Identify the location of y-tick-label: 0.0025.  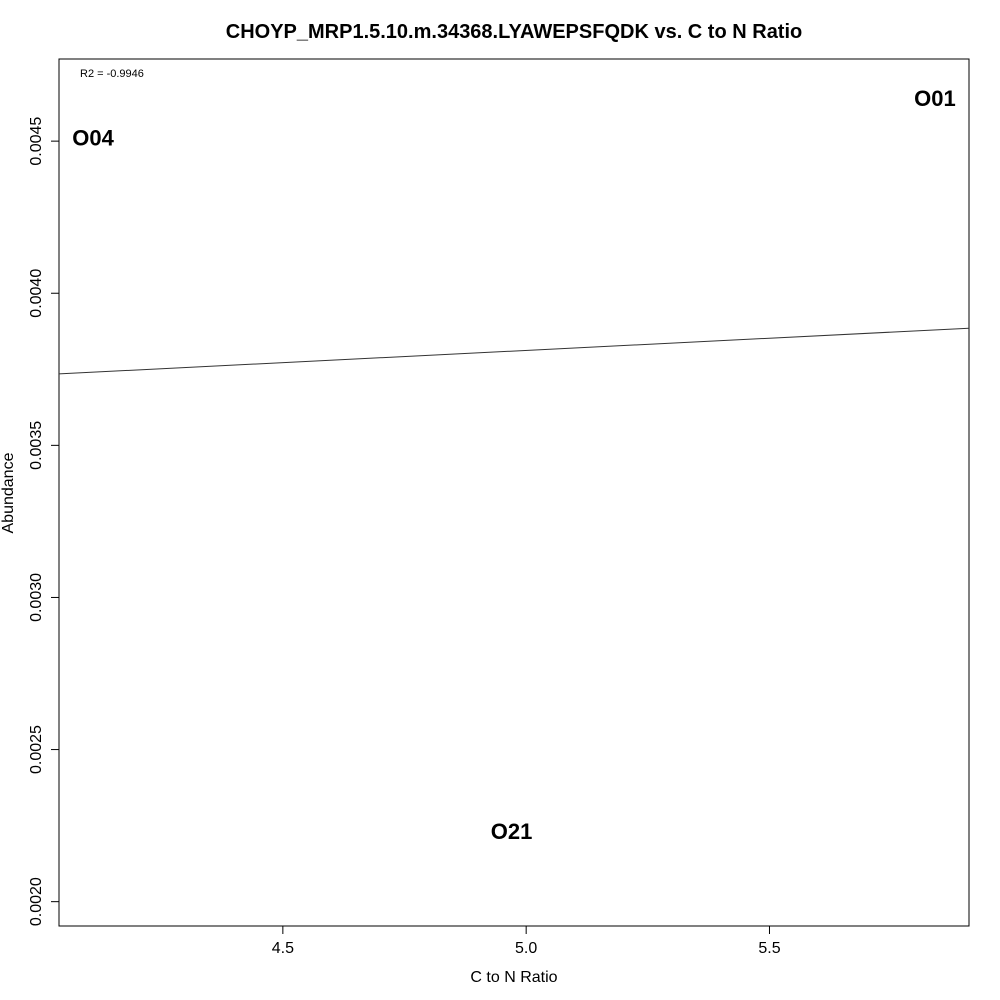
(36, 749).